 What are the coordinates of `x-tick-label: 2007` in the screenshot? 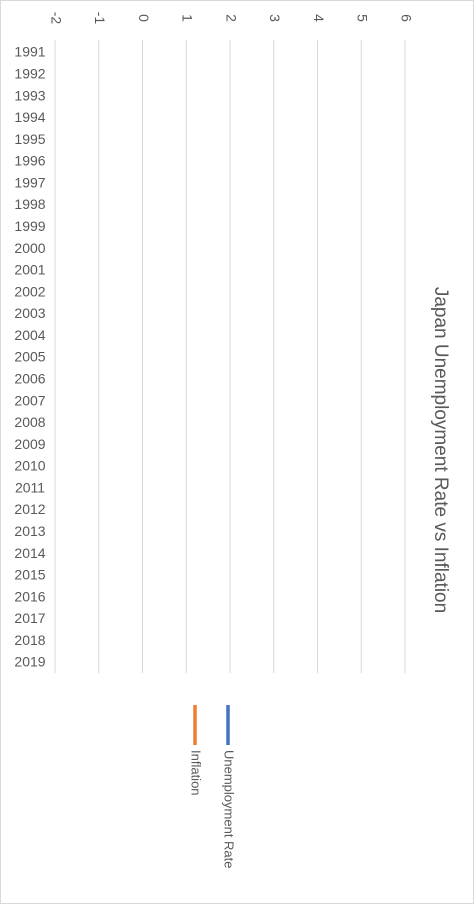 It's located at (29, 400).